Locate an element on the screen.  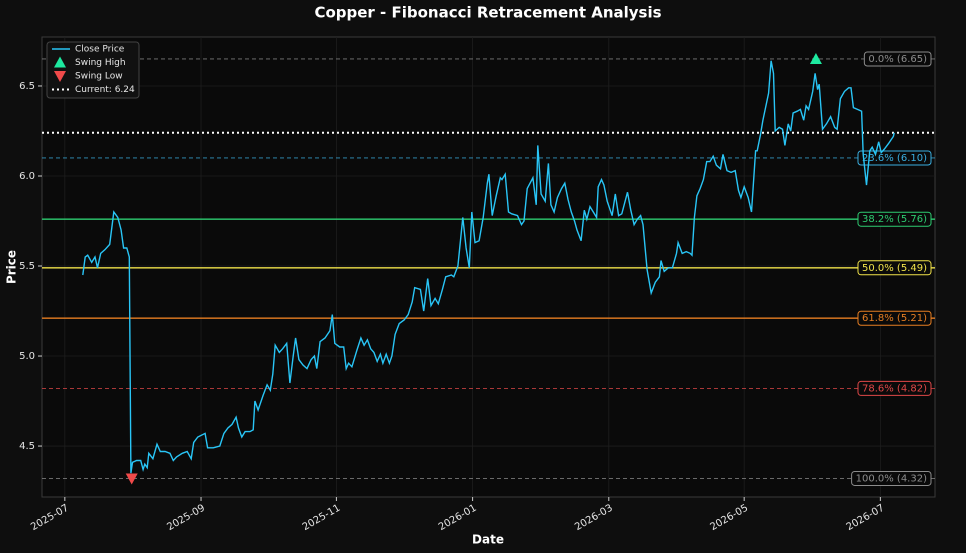
legend-label: Swing High is located at coordinates (100, 63).